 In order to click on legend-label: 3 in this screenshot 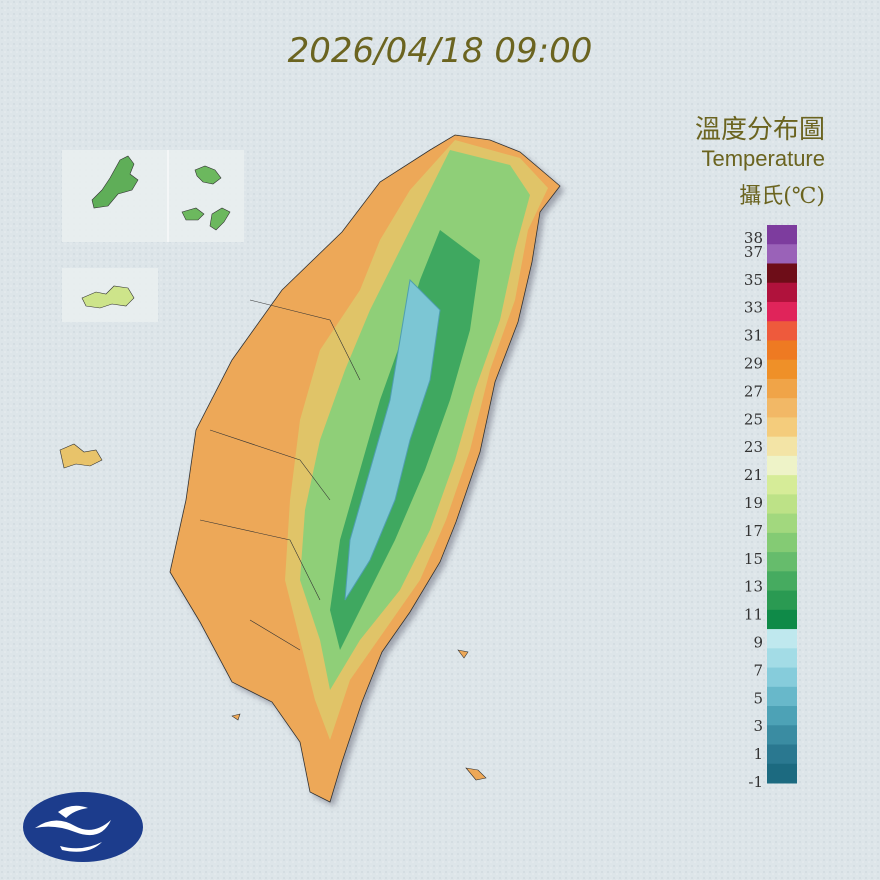, I will do `click(758, 726)`.